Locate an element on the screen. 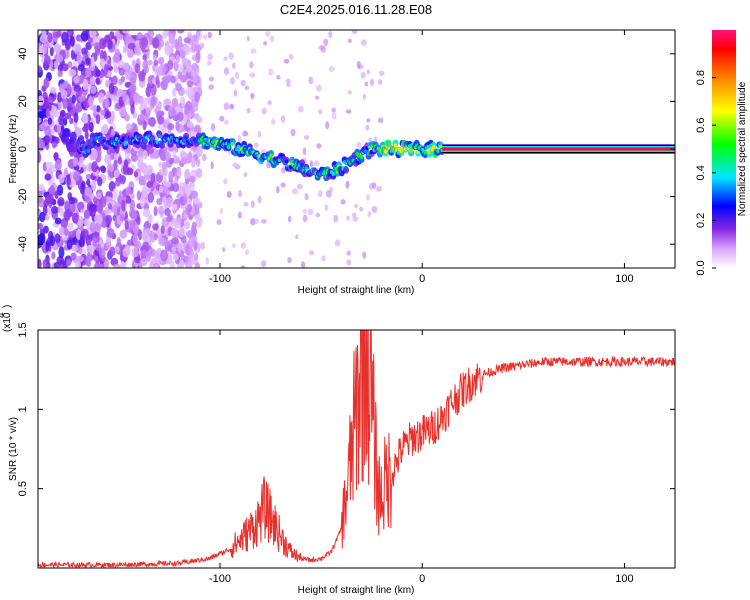 This screenshot has width=750, height=600. figure-title: C2E4.2025.016.11.28.E08 is located at coordinates (356, 9).